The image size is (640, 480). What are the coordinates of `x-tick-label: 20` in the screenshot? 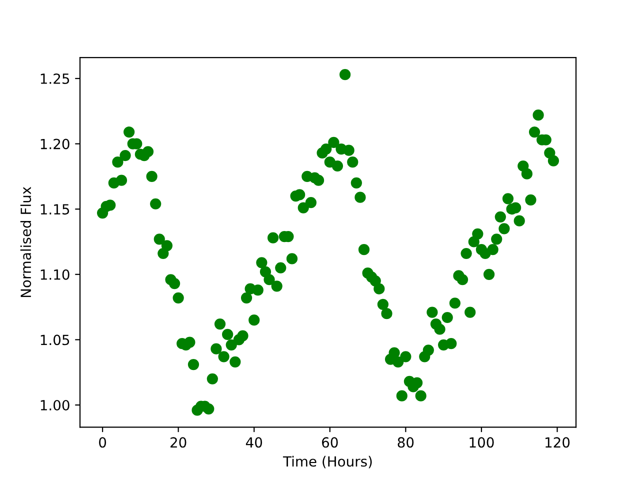 It's located at (178, 442).